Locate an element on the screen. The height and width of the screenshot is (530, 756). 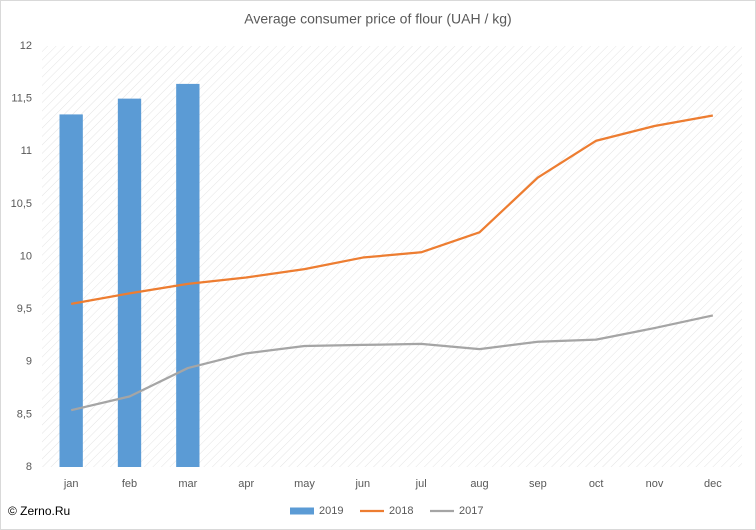
y-tick-label: 8,5 is located at coordinates (24, 414).